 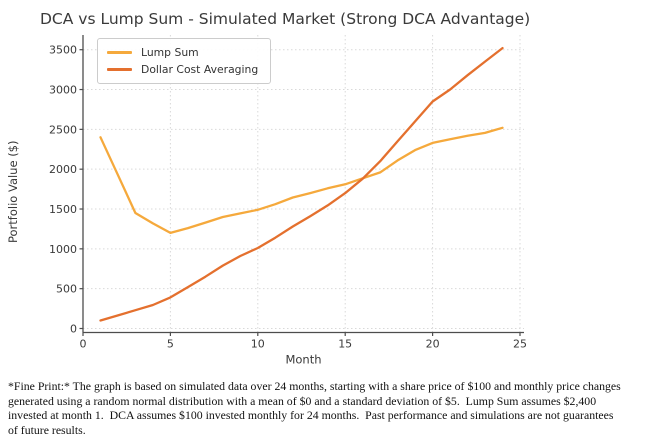 What do you see at coordinates (200, 69) in the screenshot?
I see `legend-label-dca: Dollar Cost Averaging` at bounding box center [200, 69].